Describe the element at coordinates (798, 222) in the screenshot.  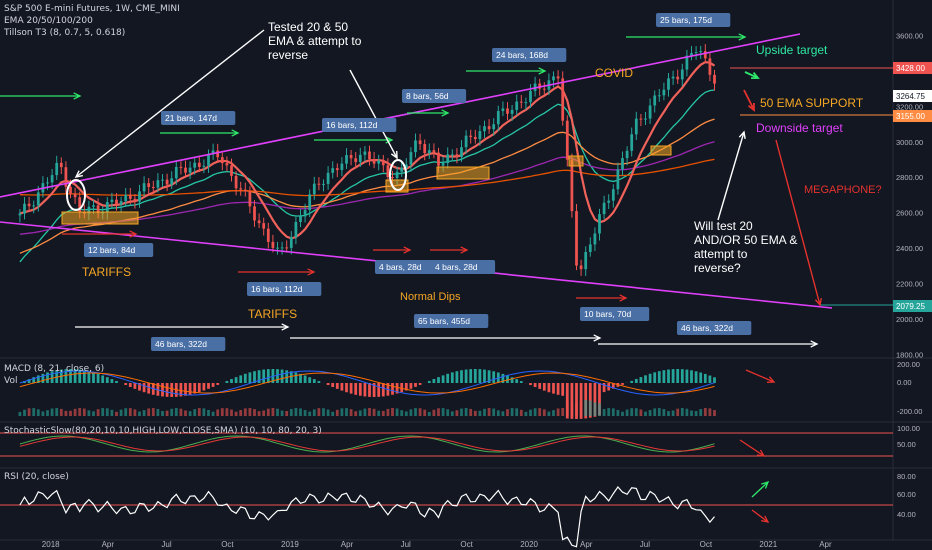
I see `downside-arrow` at that location.